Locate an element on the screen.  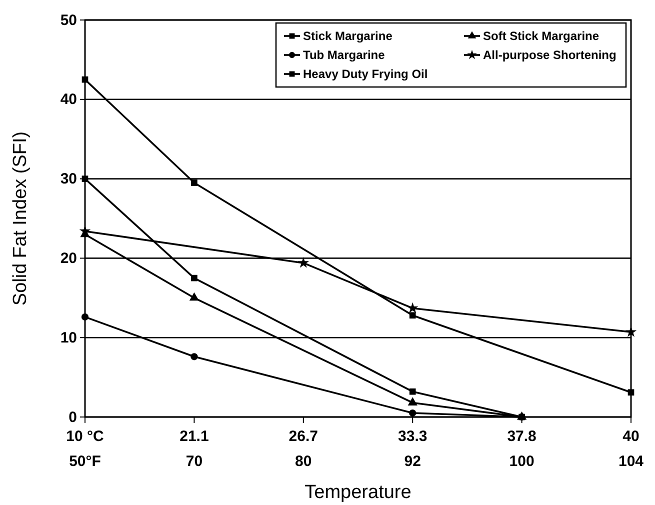
legend-label: Stick Margarine is located at coordinates (348, 36).